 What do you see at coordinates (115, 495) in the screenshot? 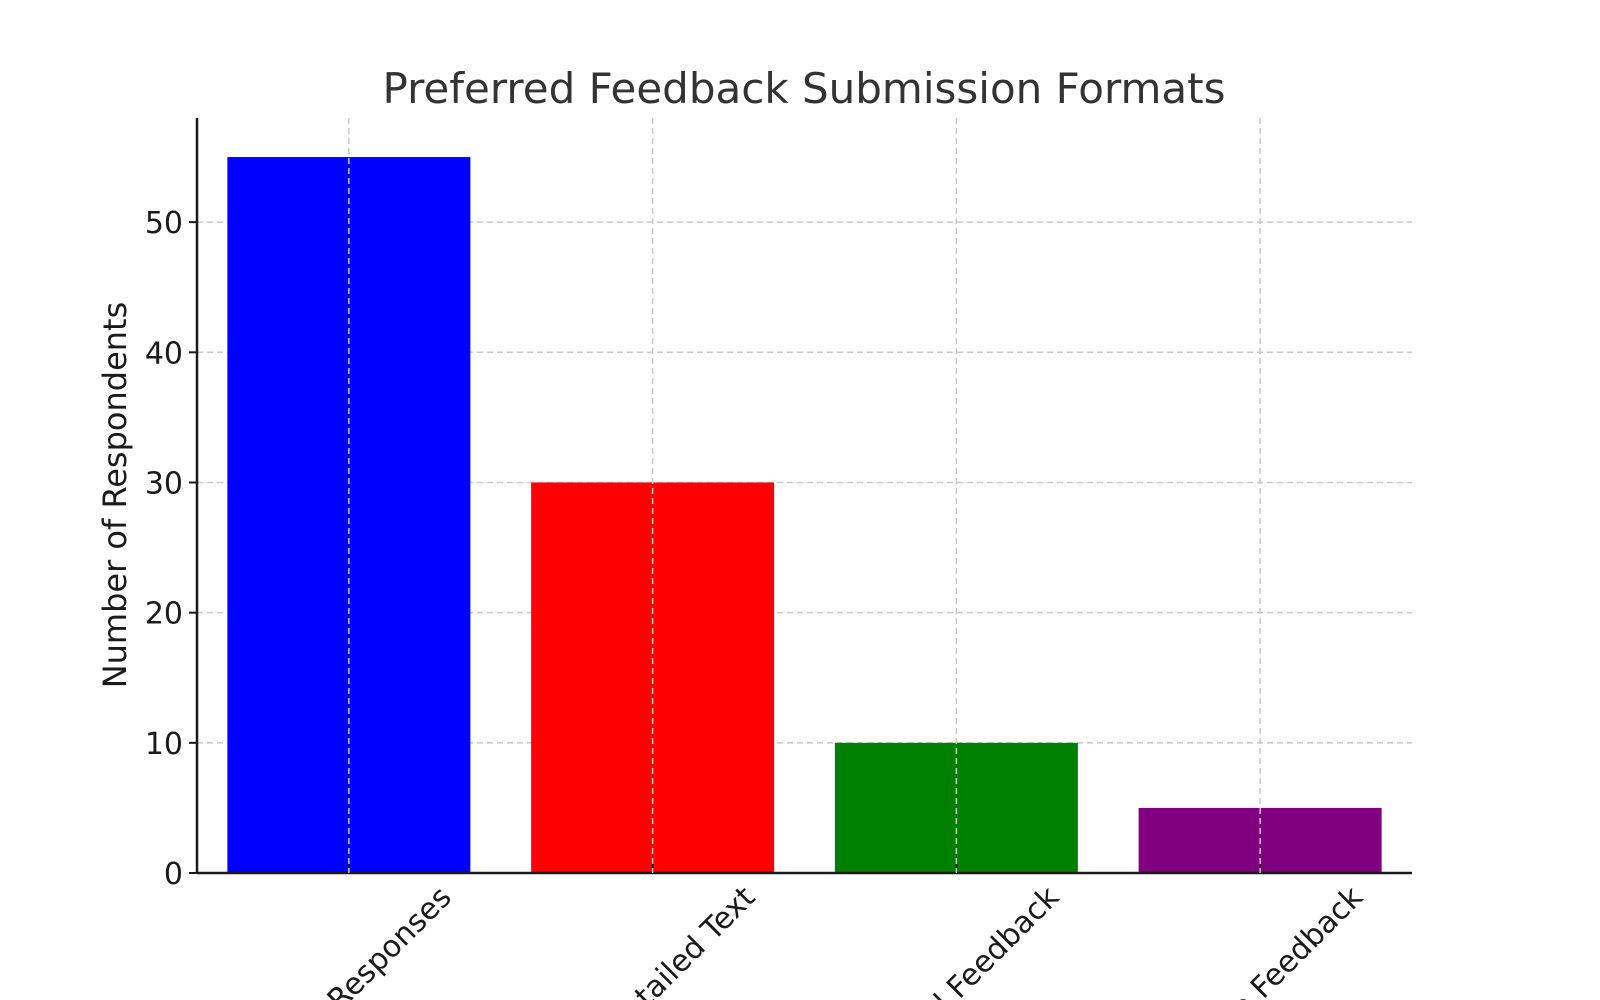
I see `y-axis-label: Number of Respondents` at bounding box center [115, 495].